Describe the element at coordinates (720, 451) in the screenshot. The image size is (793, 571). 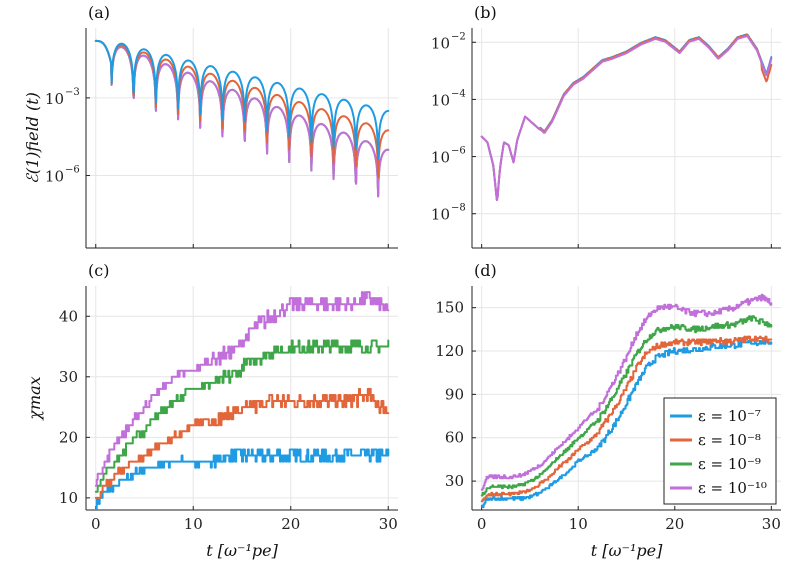
I see `legend: ε = 10⁻⁷ ε = 10⁻⁸ ε = 10⁻⁹ ε = 10⁻¹⁰` at that location.